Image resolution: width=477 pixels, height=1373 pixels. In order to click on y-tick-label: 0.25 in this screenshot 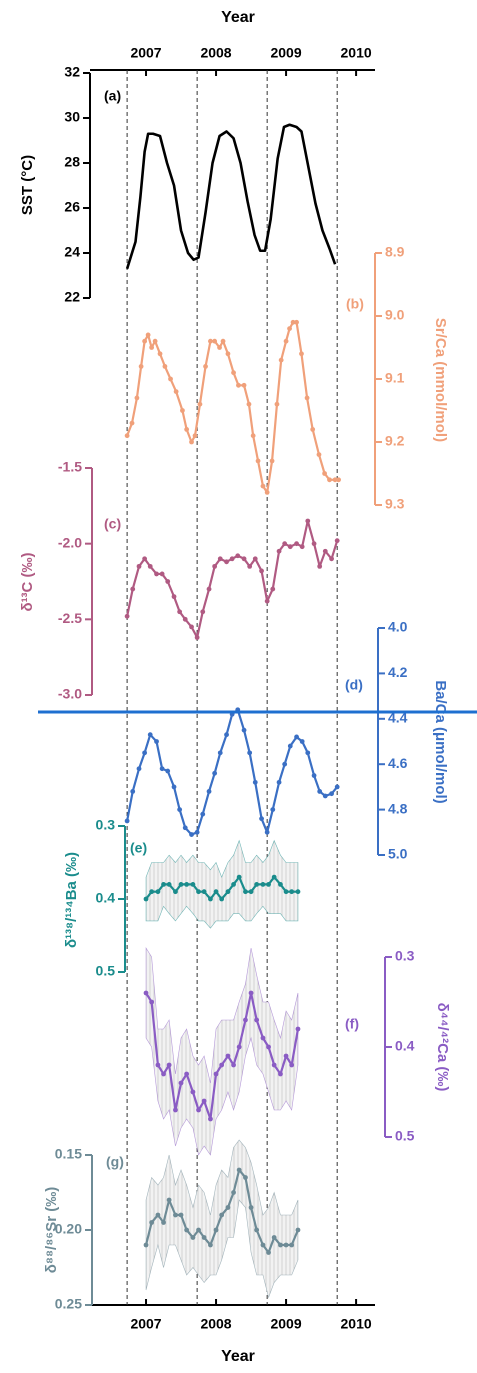, I will do `click(68, 1304)`.